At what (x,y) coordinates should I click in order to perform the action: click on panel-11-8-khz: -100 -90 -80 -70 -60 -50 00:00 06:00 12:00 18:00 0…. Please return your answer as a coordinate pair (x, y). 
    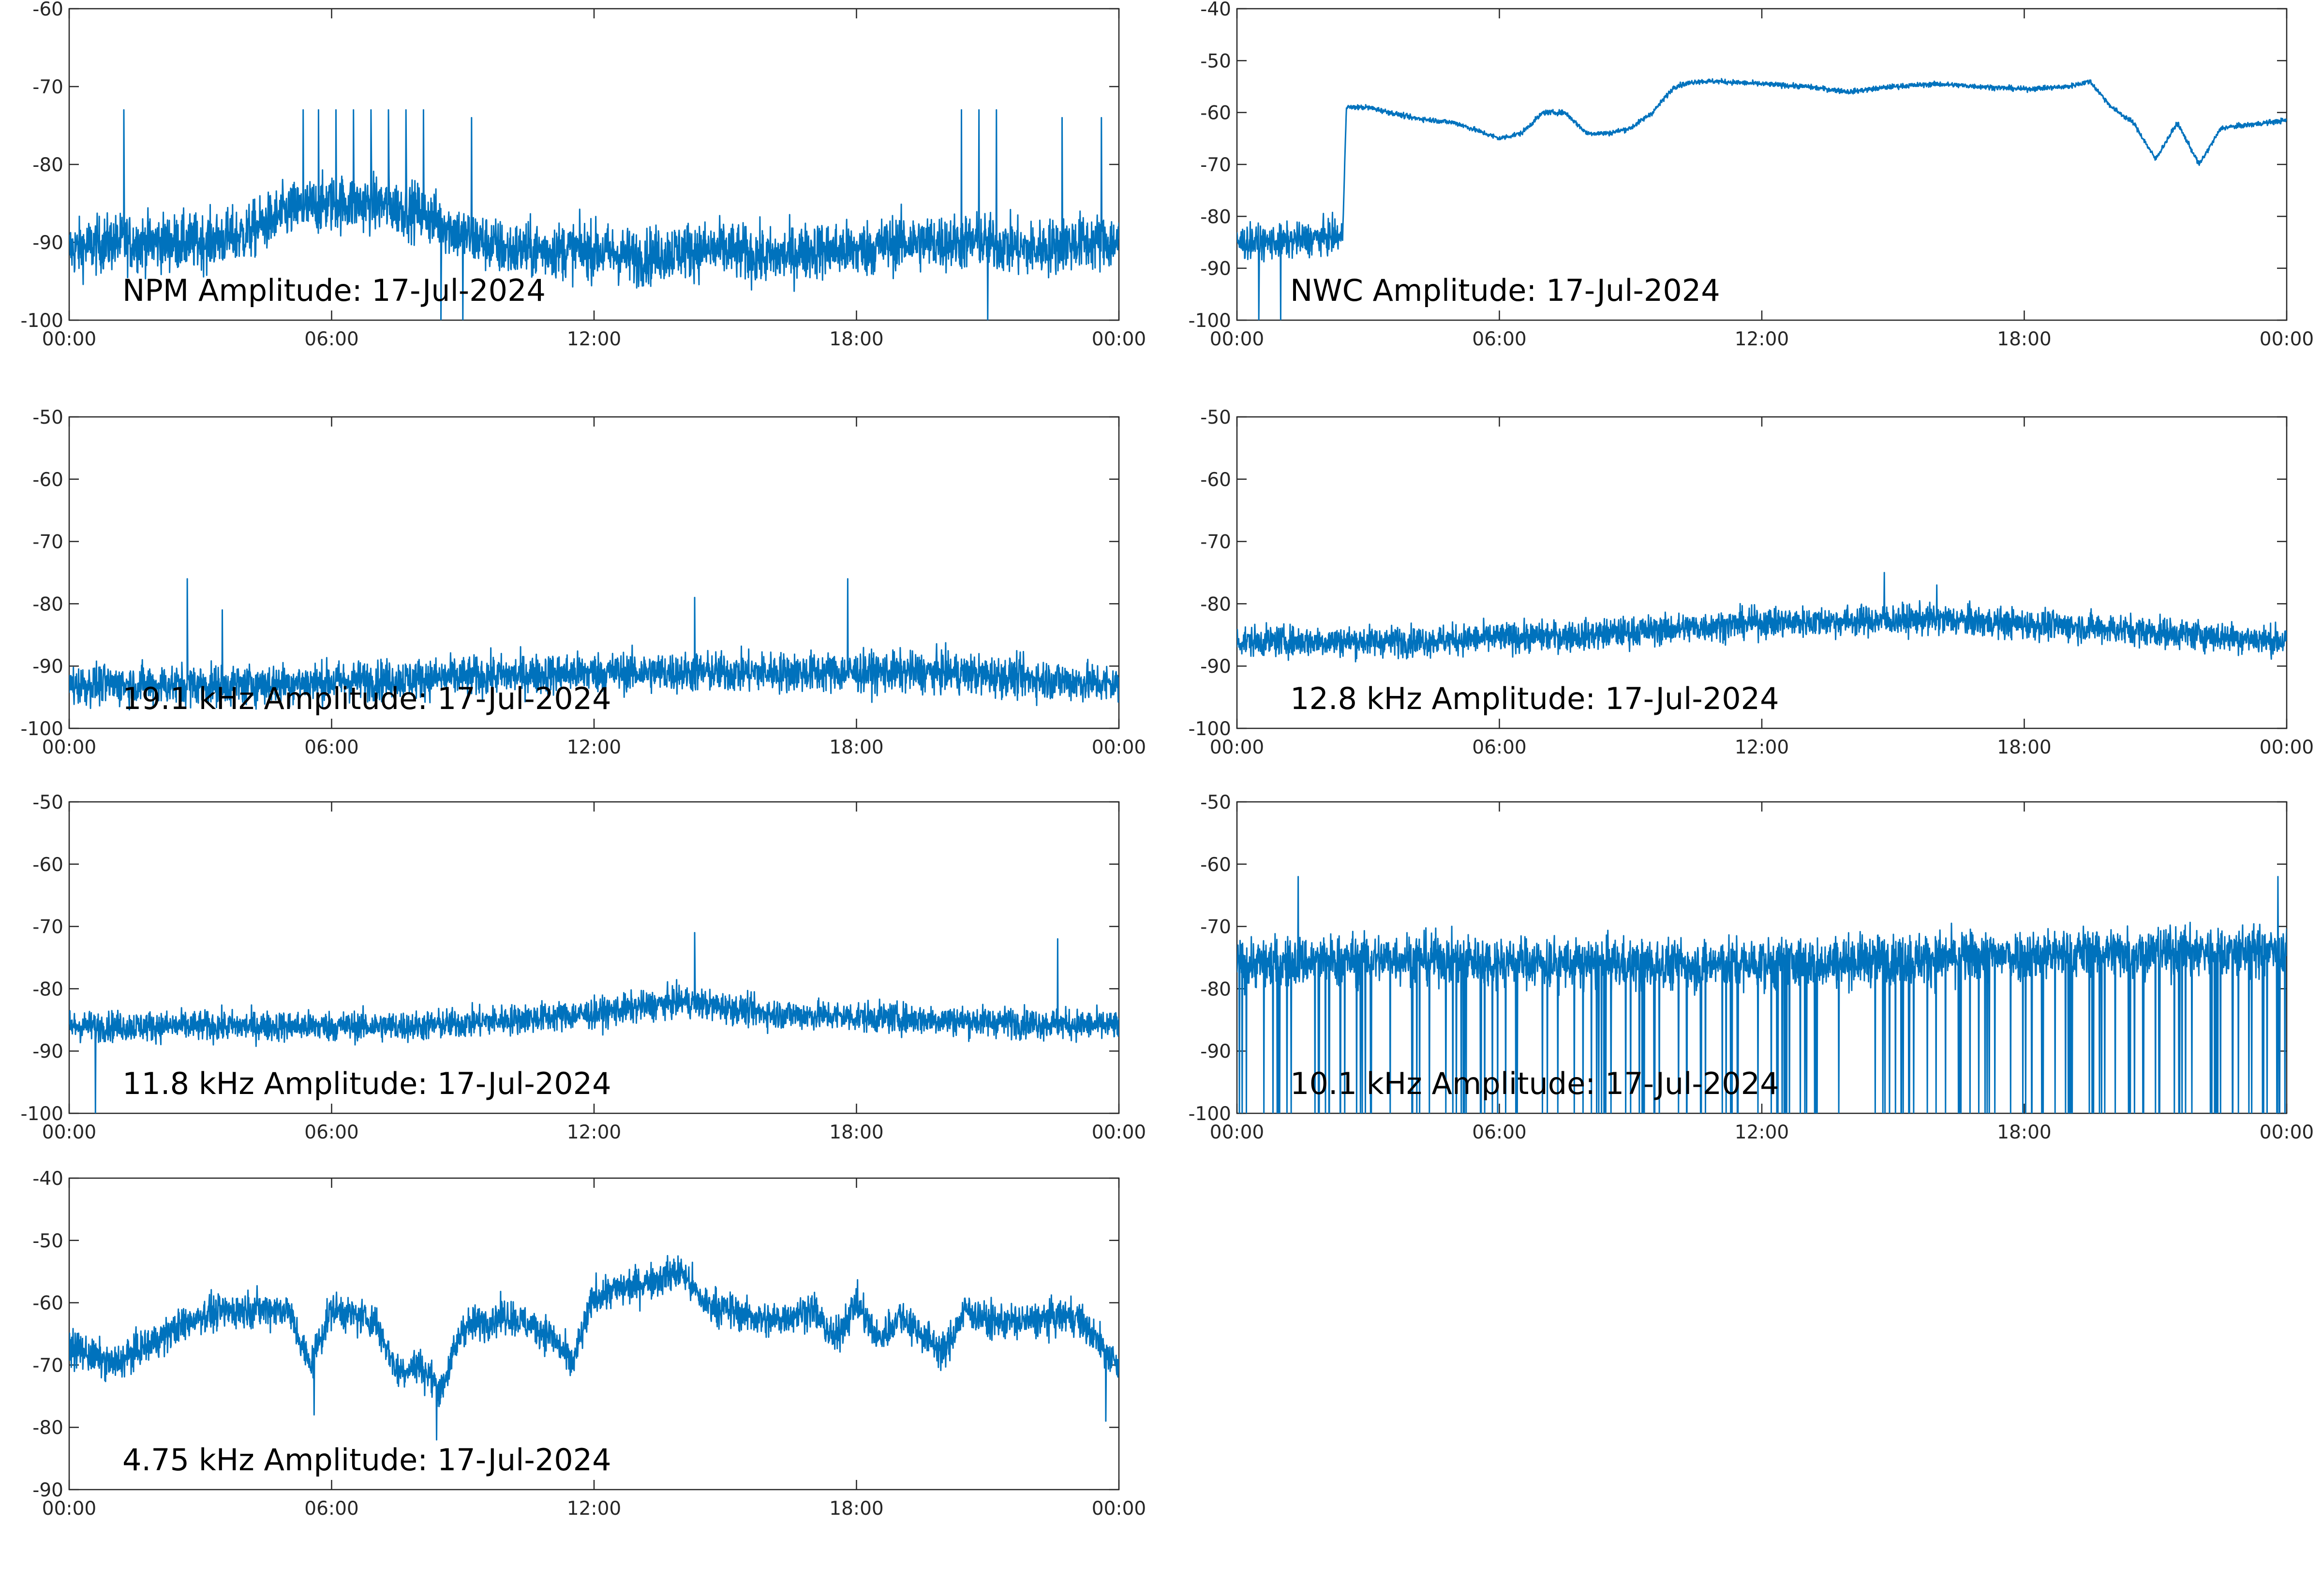
    Looking at the image, I should click on (583, 967).